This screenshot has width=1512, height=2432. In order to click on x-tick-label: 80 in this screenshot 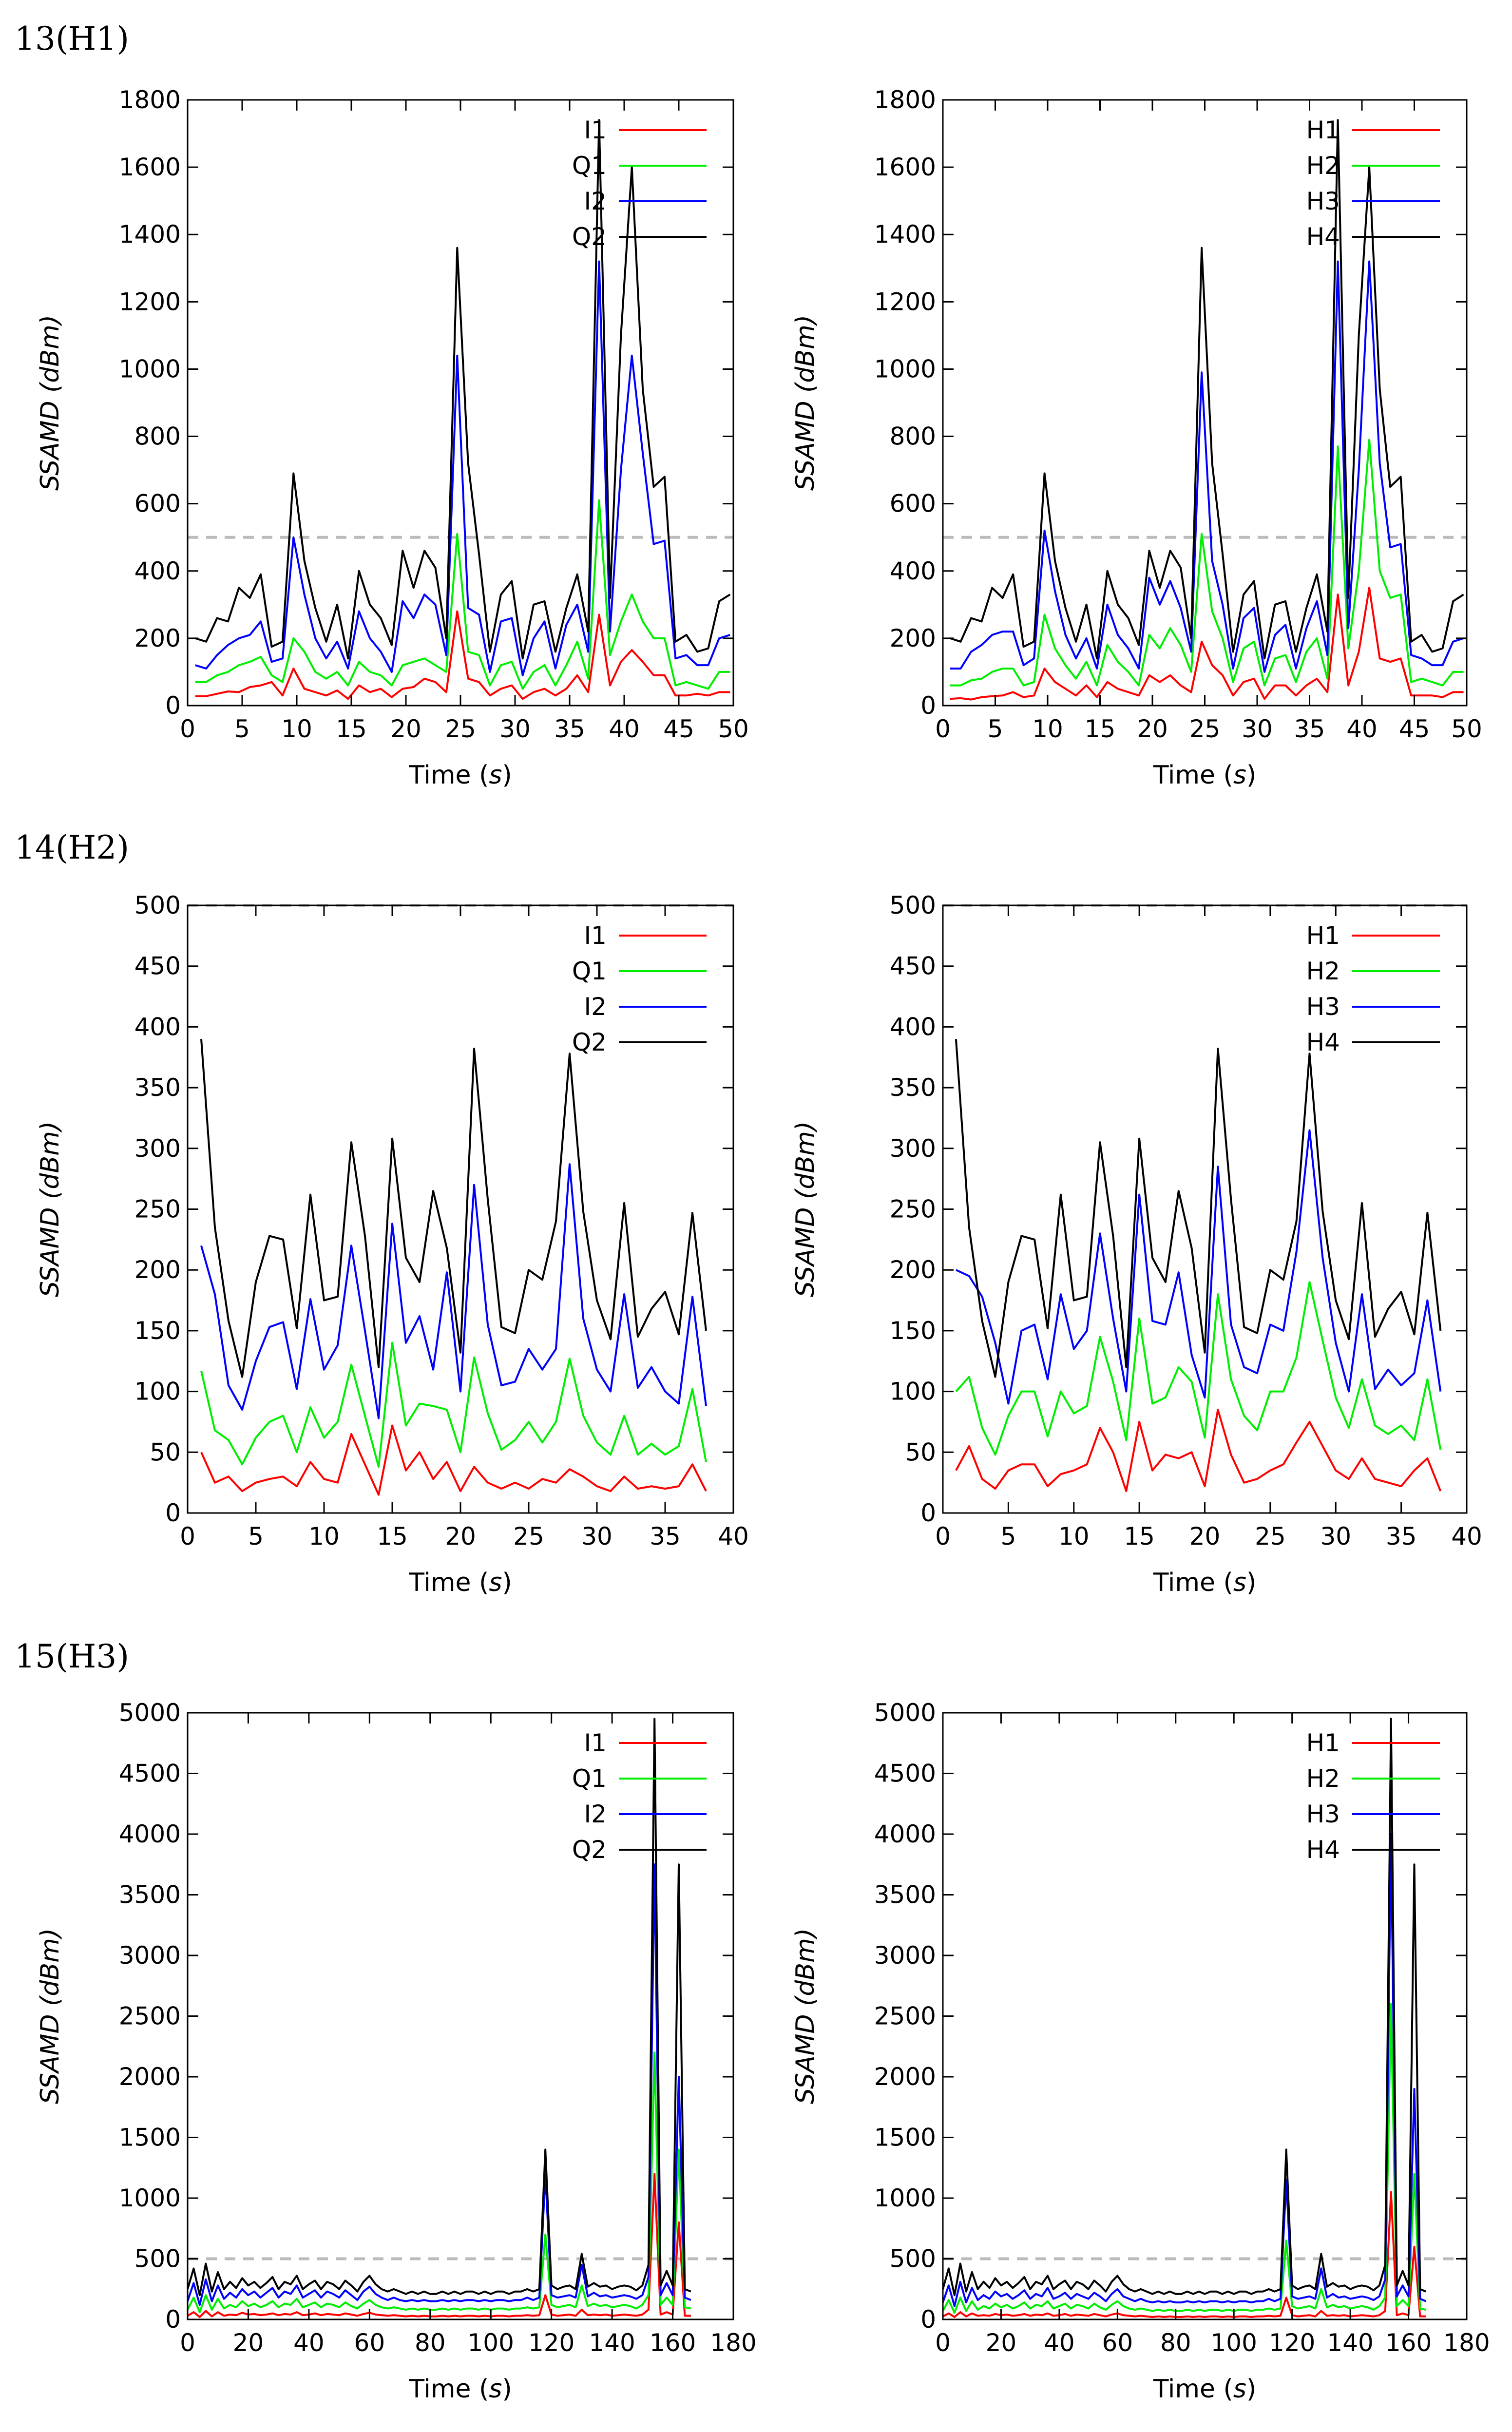, I will do `click(1175, 2343)`.